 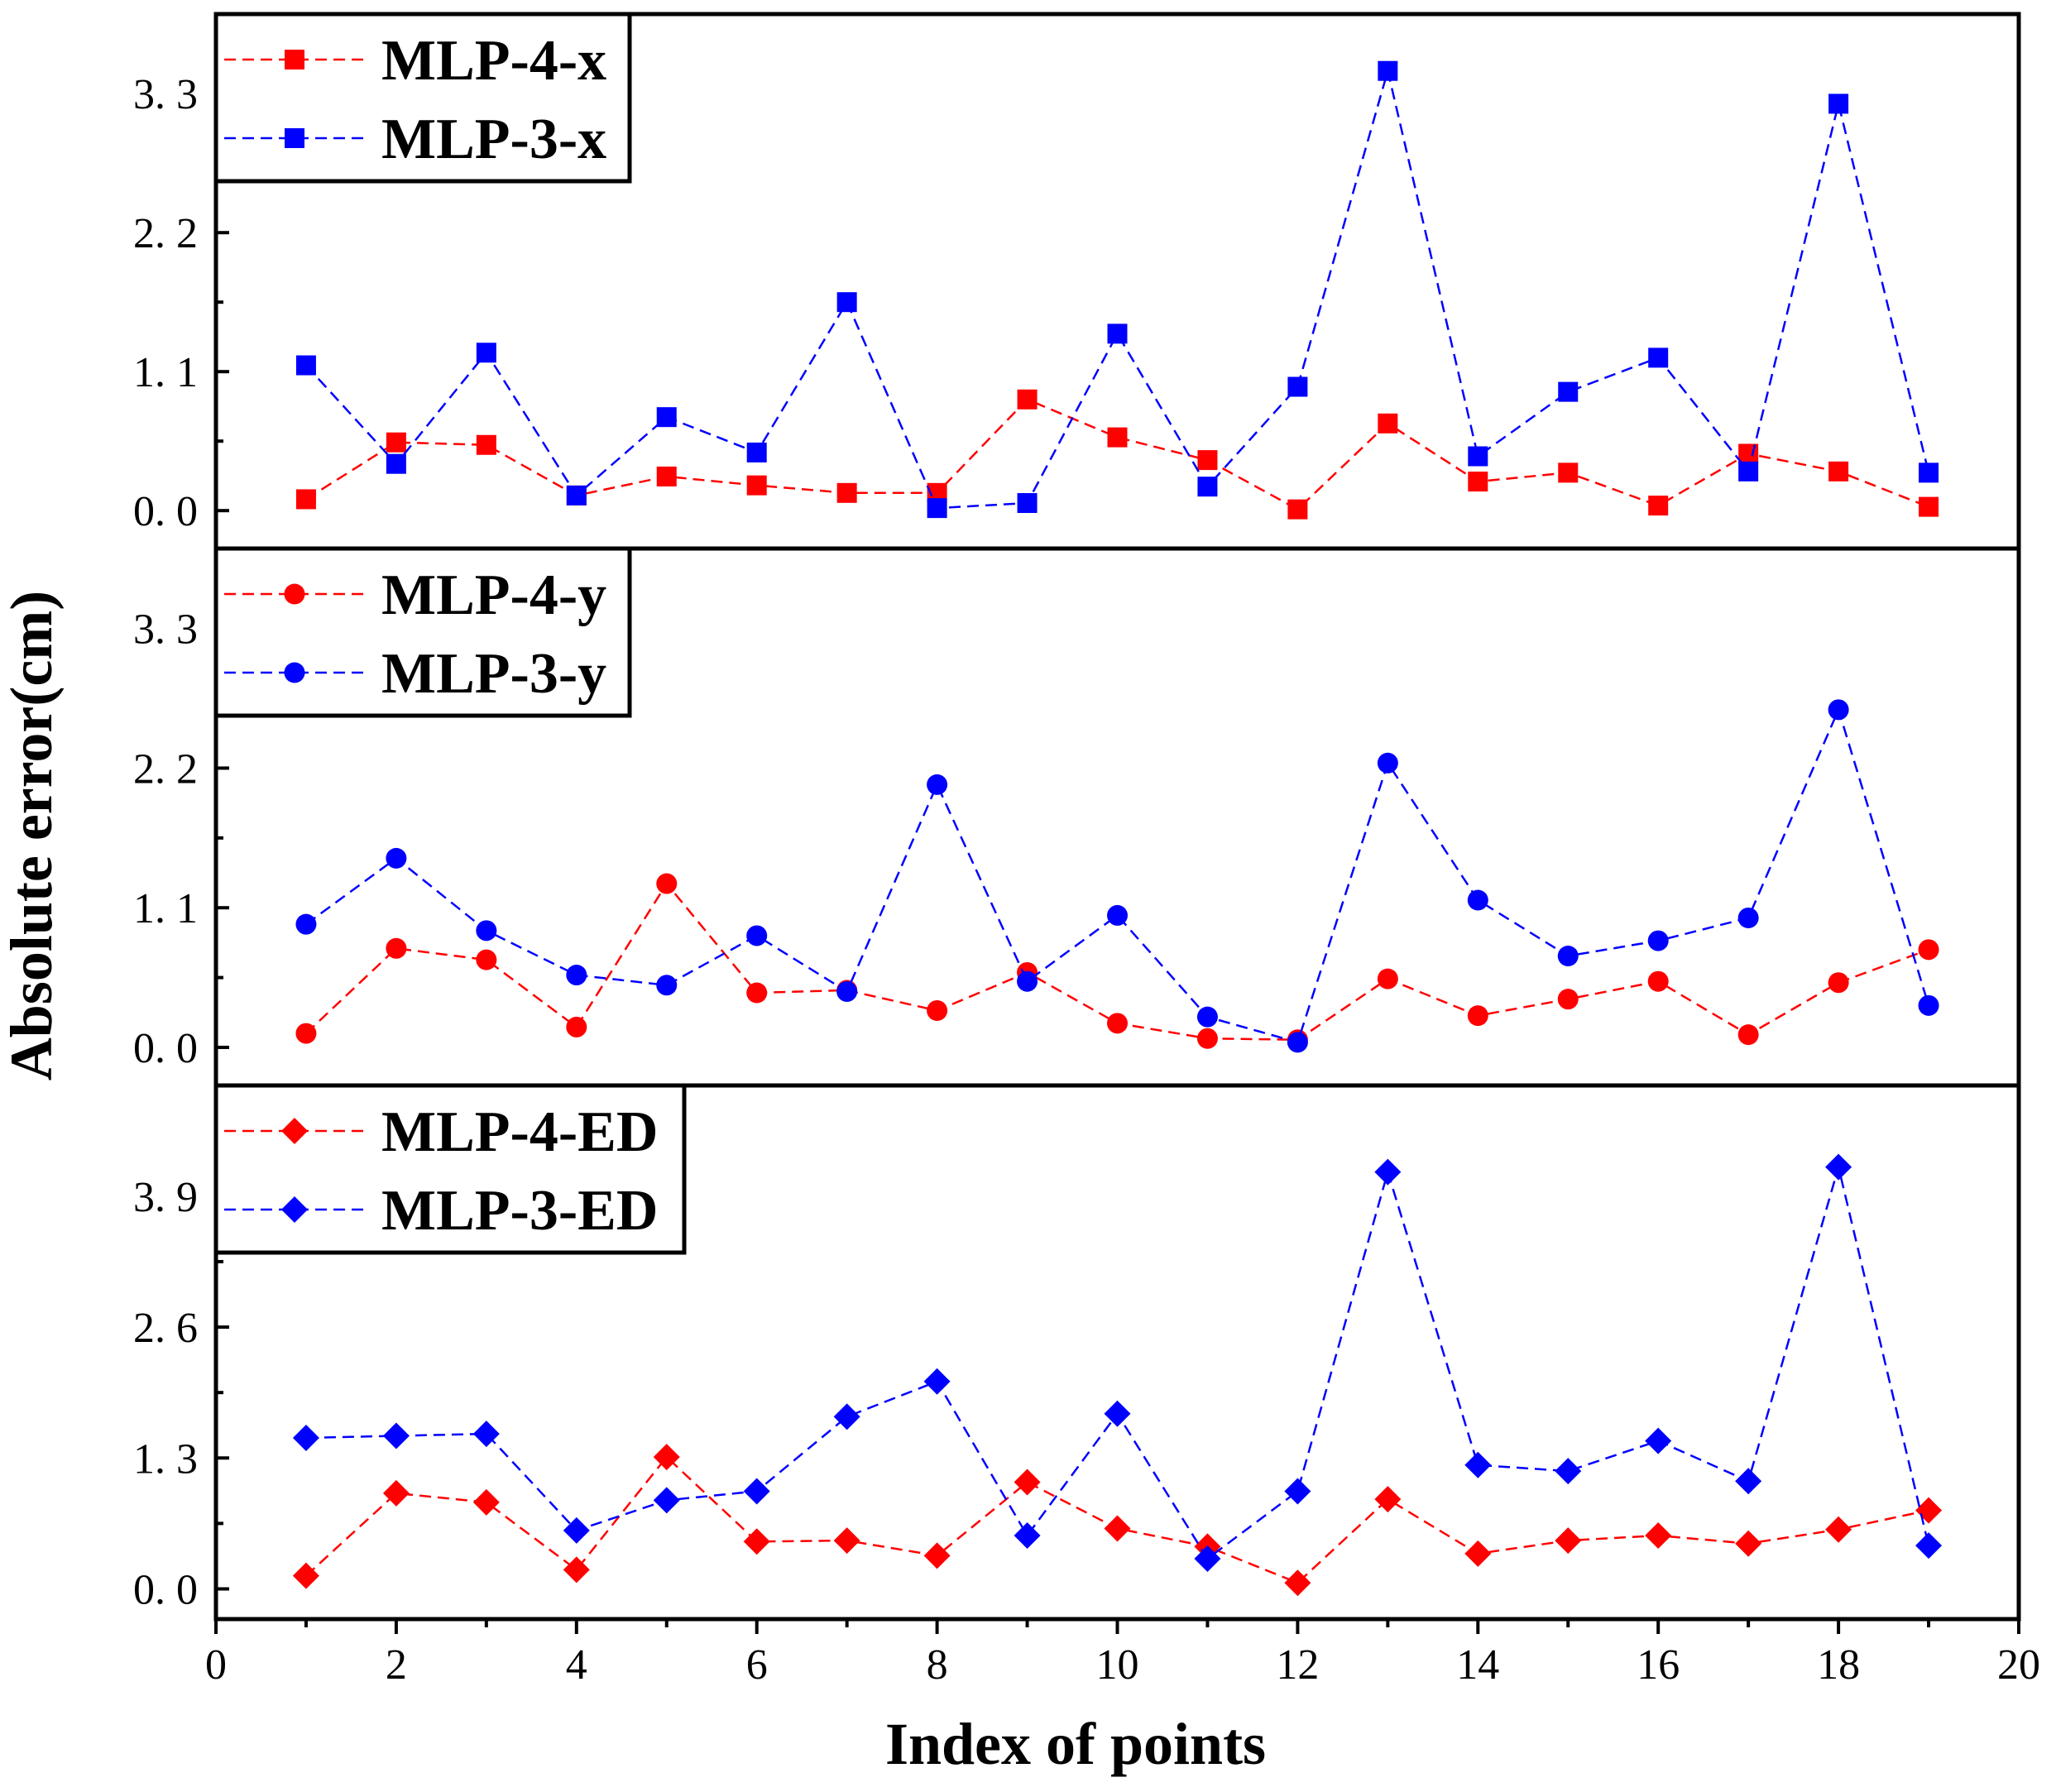 What do you see at coordinates (165, 94) in the screenshot?
I see `y-tick-label: 3. 3` at bounding box center [165, 94].